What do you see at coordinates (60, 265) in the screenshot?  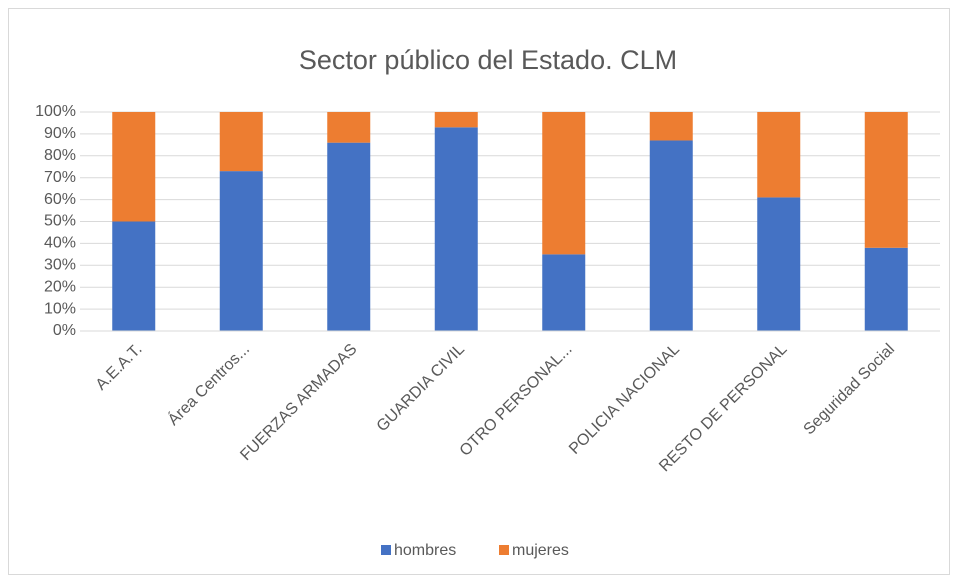 I see `y-tick-label: 30%` at bounding box center [60, 265].